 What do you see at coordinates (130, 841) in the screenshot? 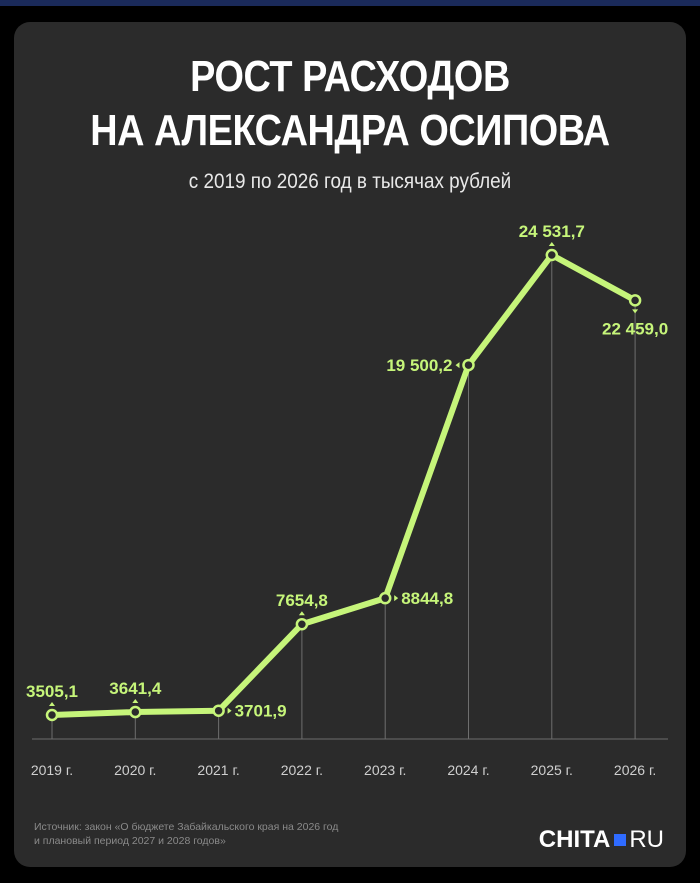
I see `source-line-2: и плановый период 2027 и 2028 годов»` at bounding box center [130, 841].